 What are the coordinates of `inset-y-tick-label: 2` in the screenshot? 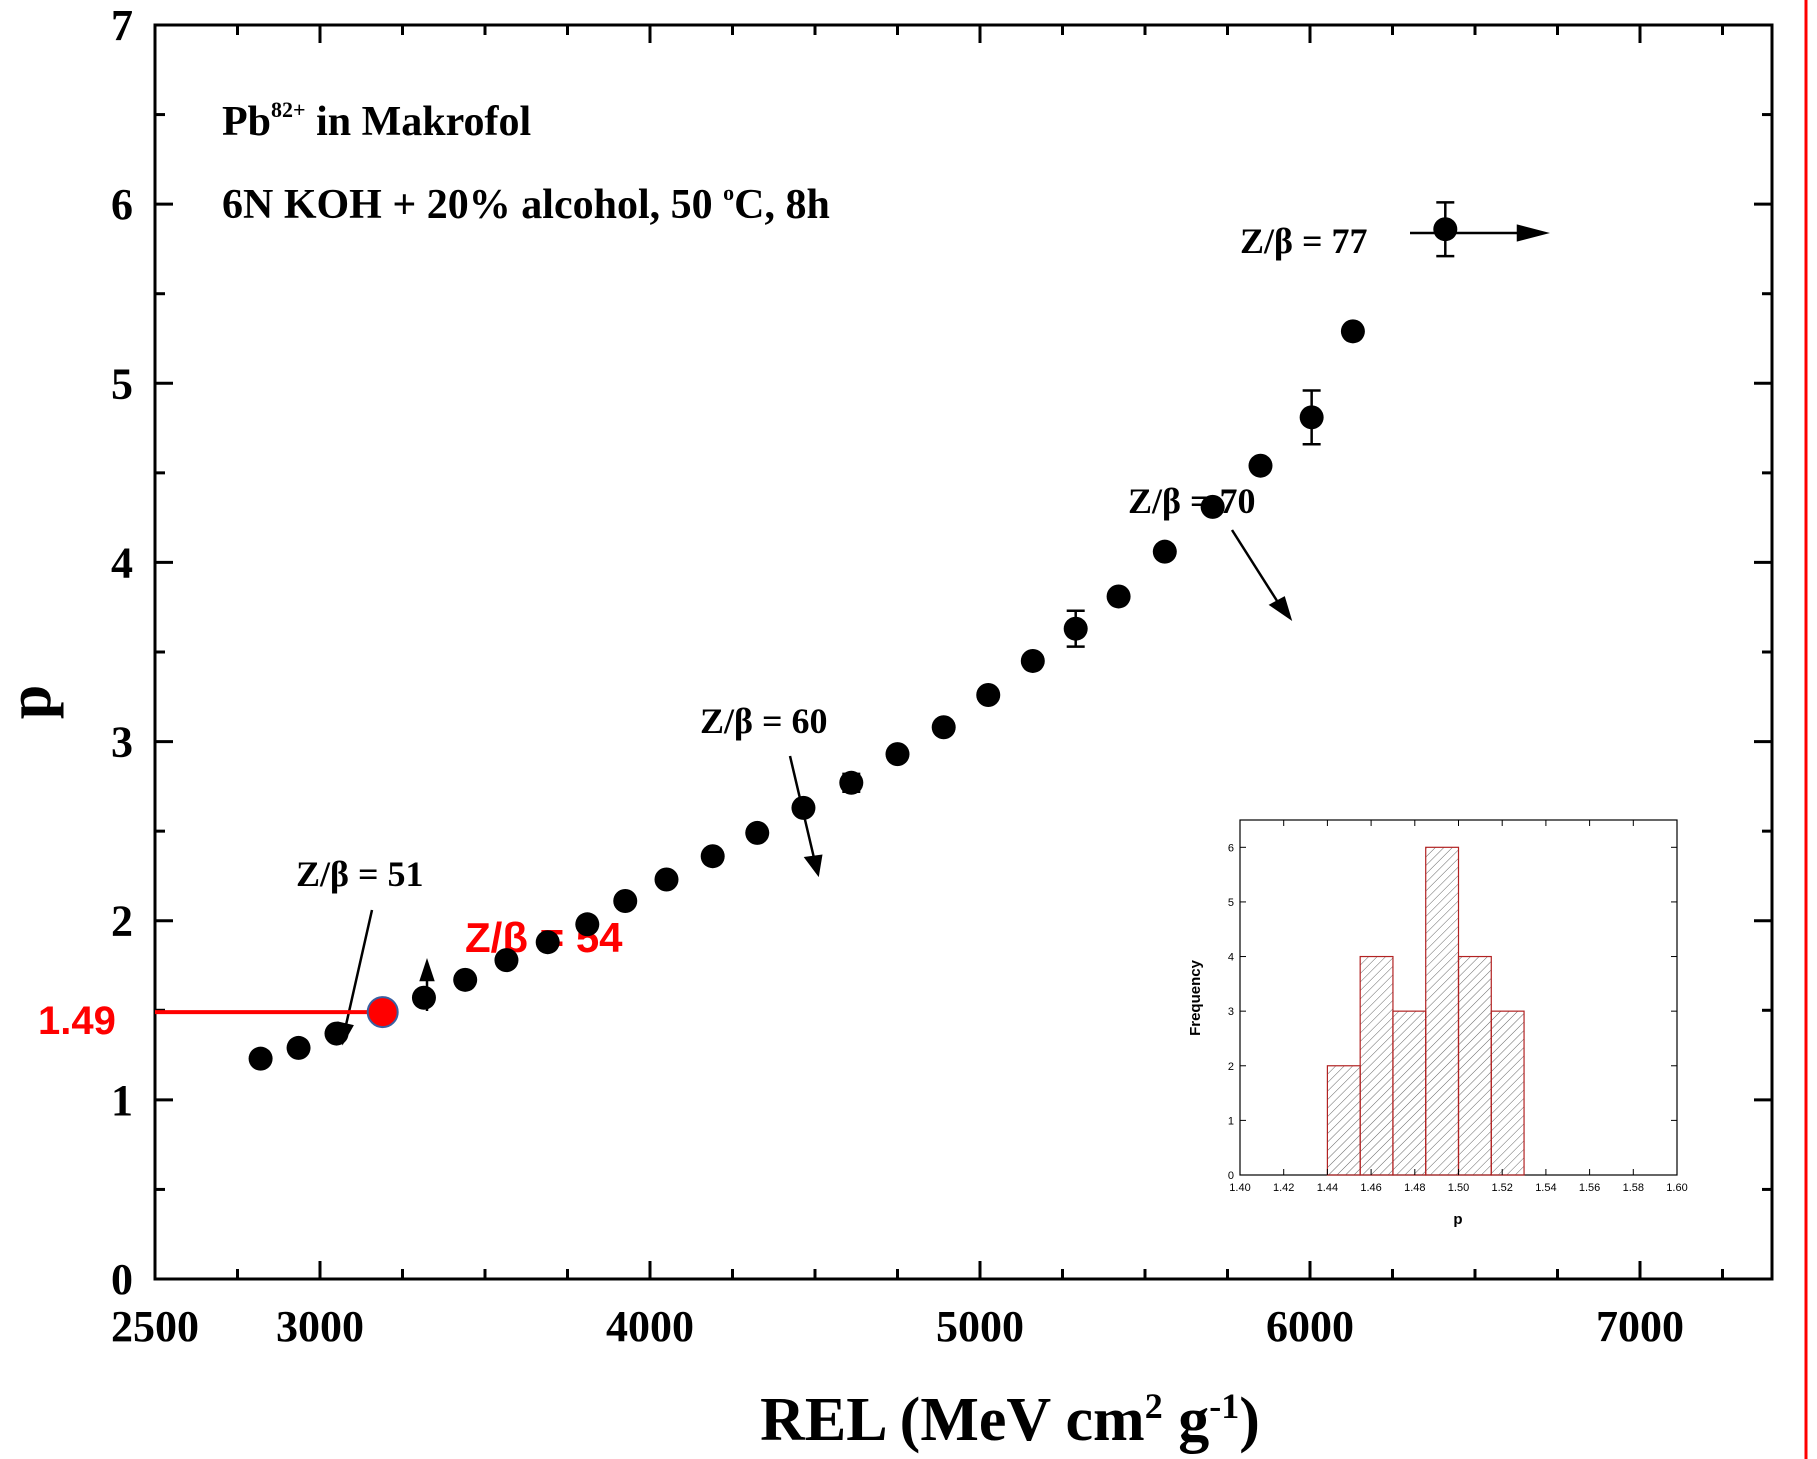 It's located at (1231, 1067).